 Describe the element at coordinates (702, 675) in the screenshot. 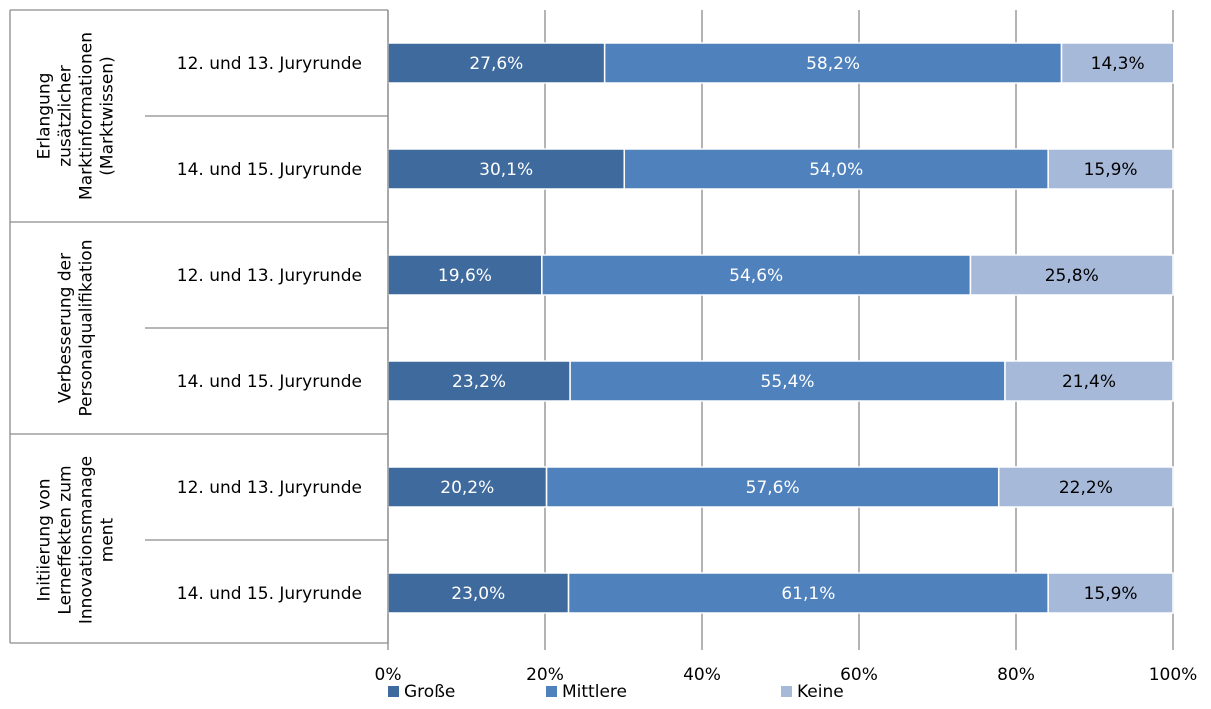

I see `x-tick-label: 40%` at that location.